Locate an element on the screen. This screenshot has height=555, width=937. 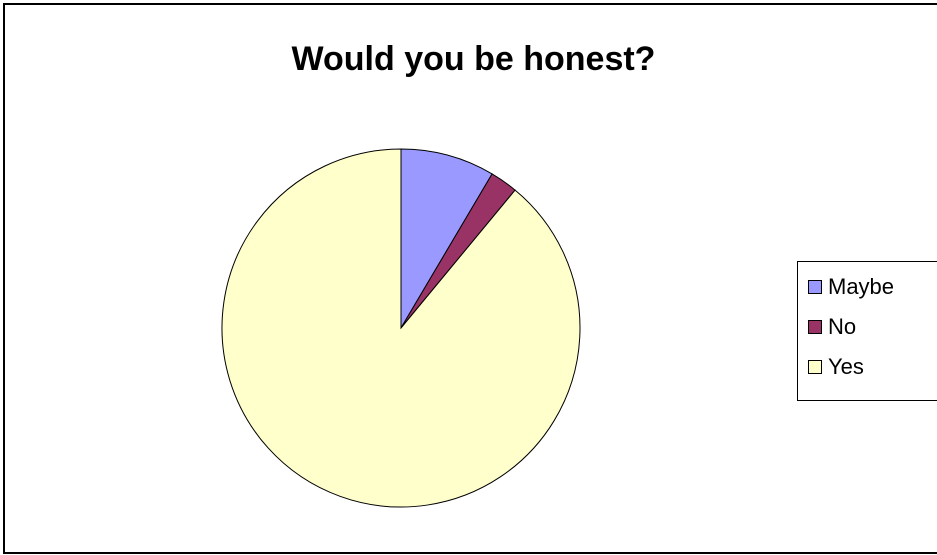
legend-item-yes: Yes is located at coordinates (836, 367).